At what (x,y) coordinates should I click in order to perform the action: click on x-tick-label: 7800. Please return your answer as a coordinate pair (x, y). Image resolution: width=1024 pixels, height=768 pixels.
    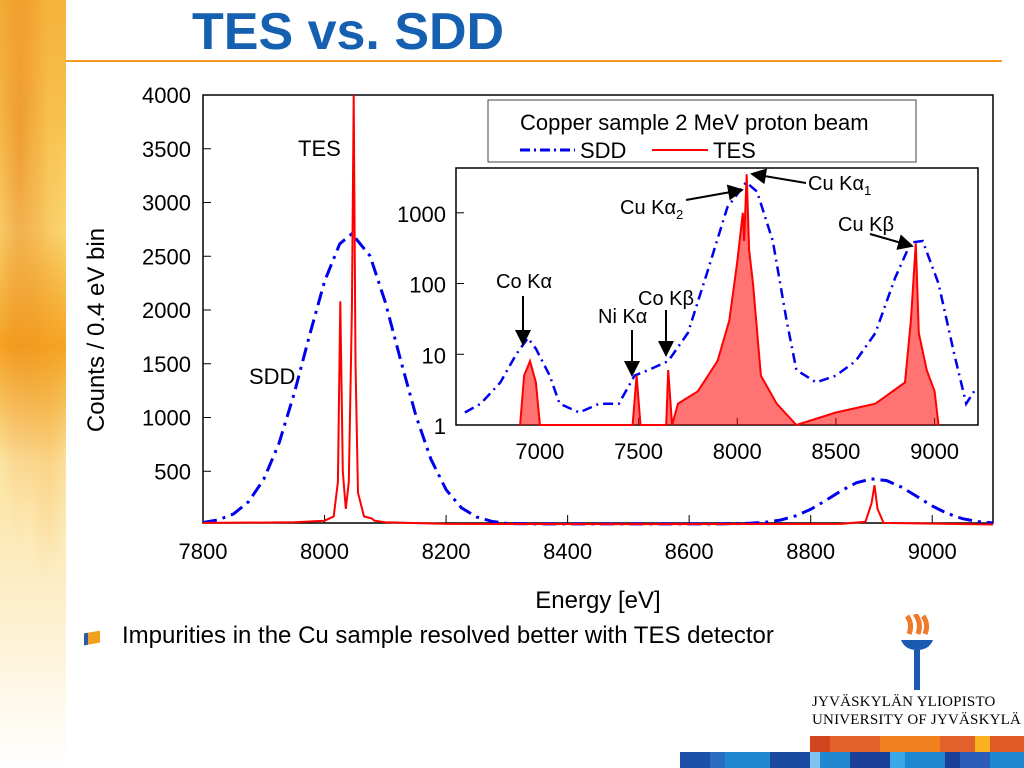
    Looking at the image, I should click on (203, 551).